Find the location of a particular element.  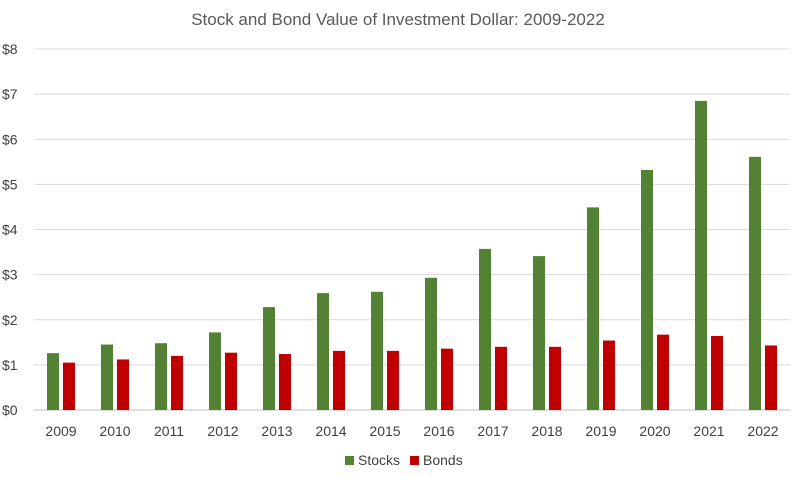

bar-bonds-2018 is located at coordinates (555, 378).